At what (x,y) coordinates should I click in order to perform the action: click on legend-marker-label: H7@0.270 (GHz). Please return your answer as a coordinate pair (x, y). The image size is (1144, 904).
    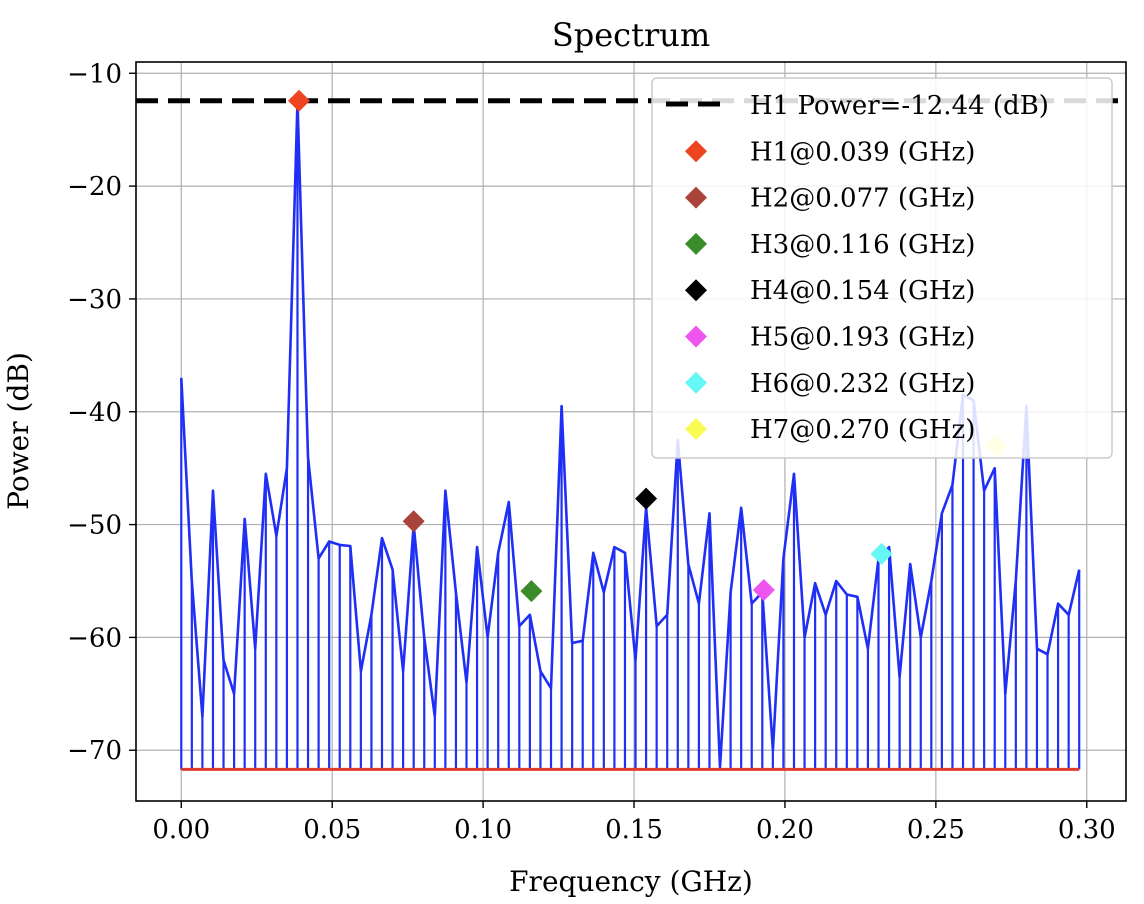
    Looking at the image, I should click on (862, 430).